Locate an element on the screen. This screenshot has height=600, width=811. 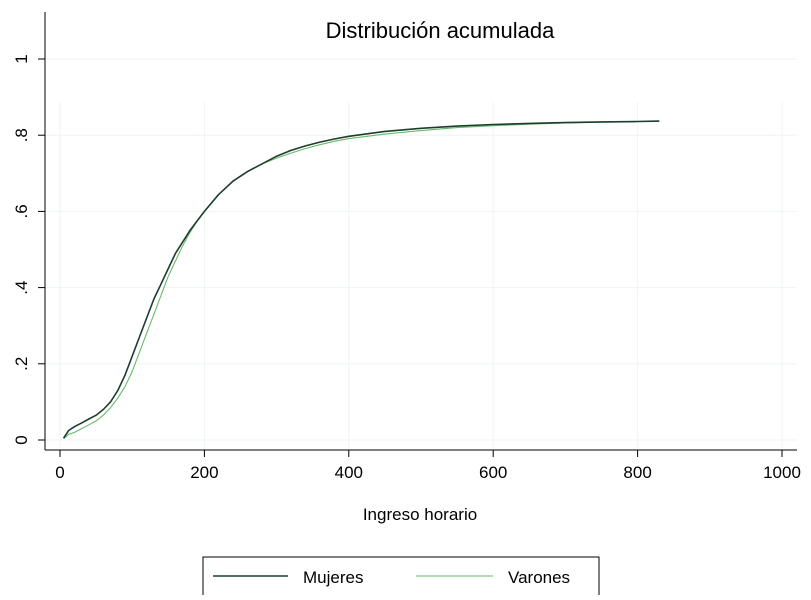
x-tick-label-1: 200 is located at coordinates (204, 472).